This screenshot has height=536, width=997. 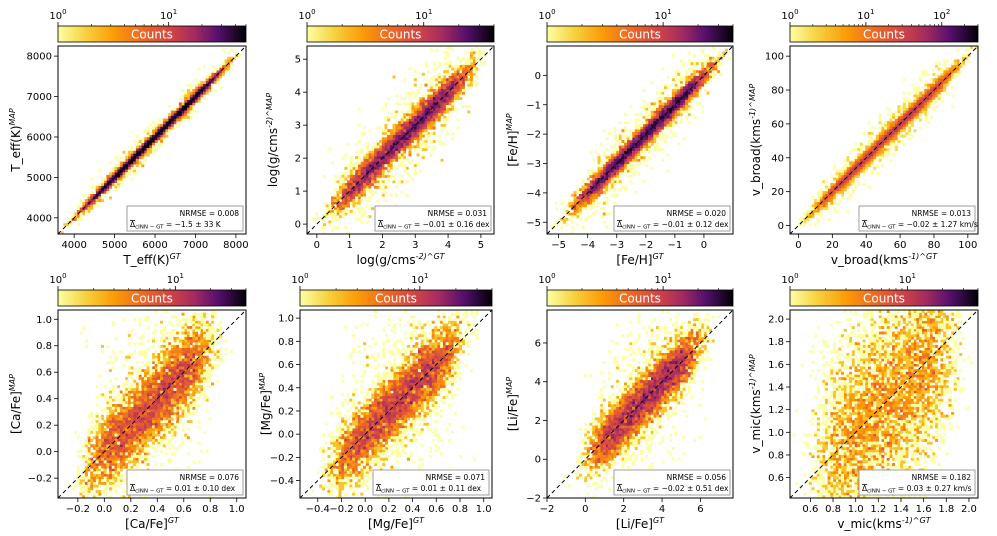 I want to click on y-tick-label: 80, so click(x=777, y=91).